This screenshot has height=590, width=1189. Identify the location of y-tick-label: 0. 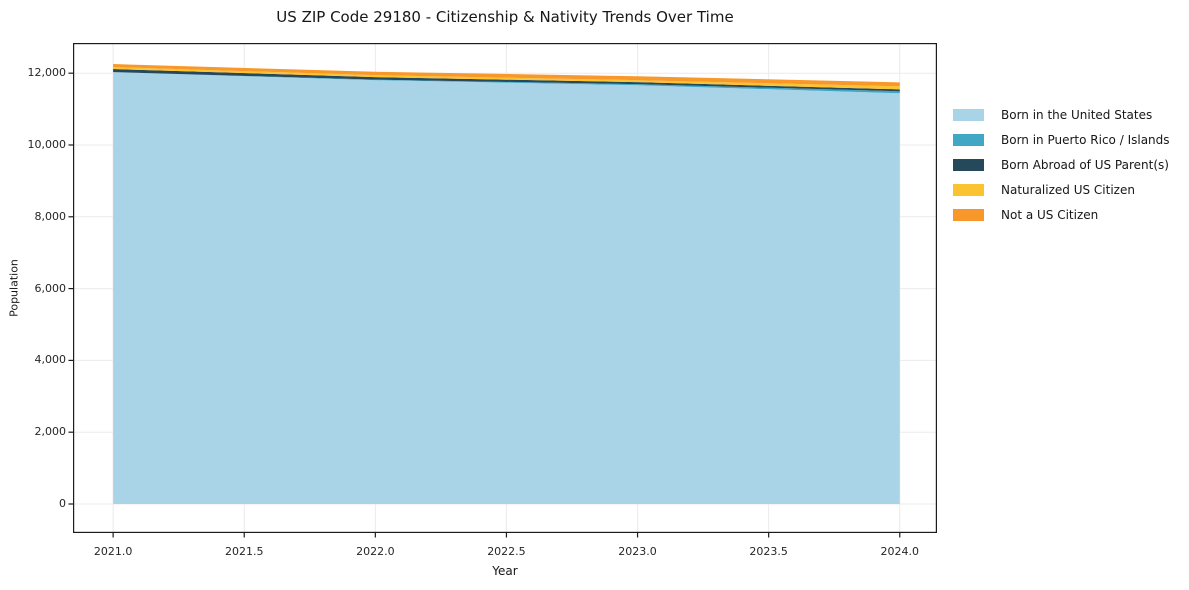
(62, 503).